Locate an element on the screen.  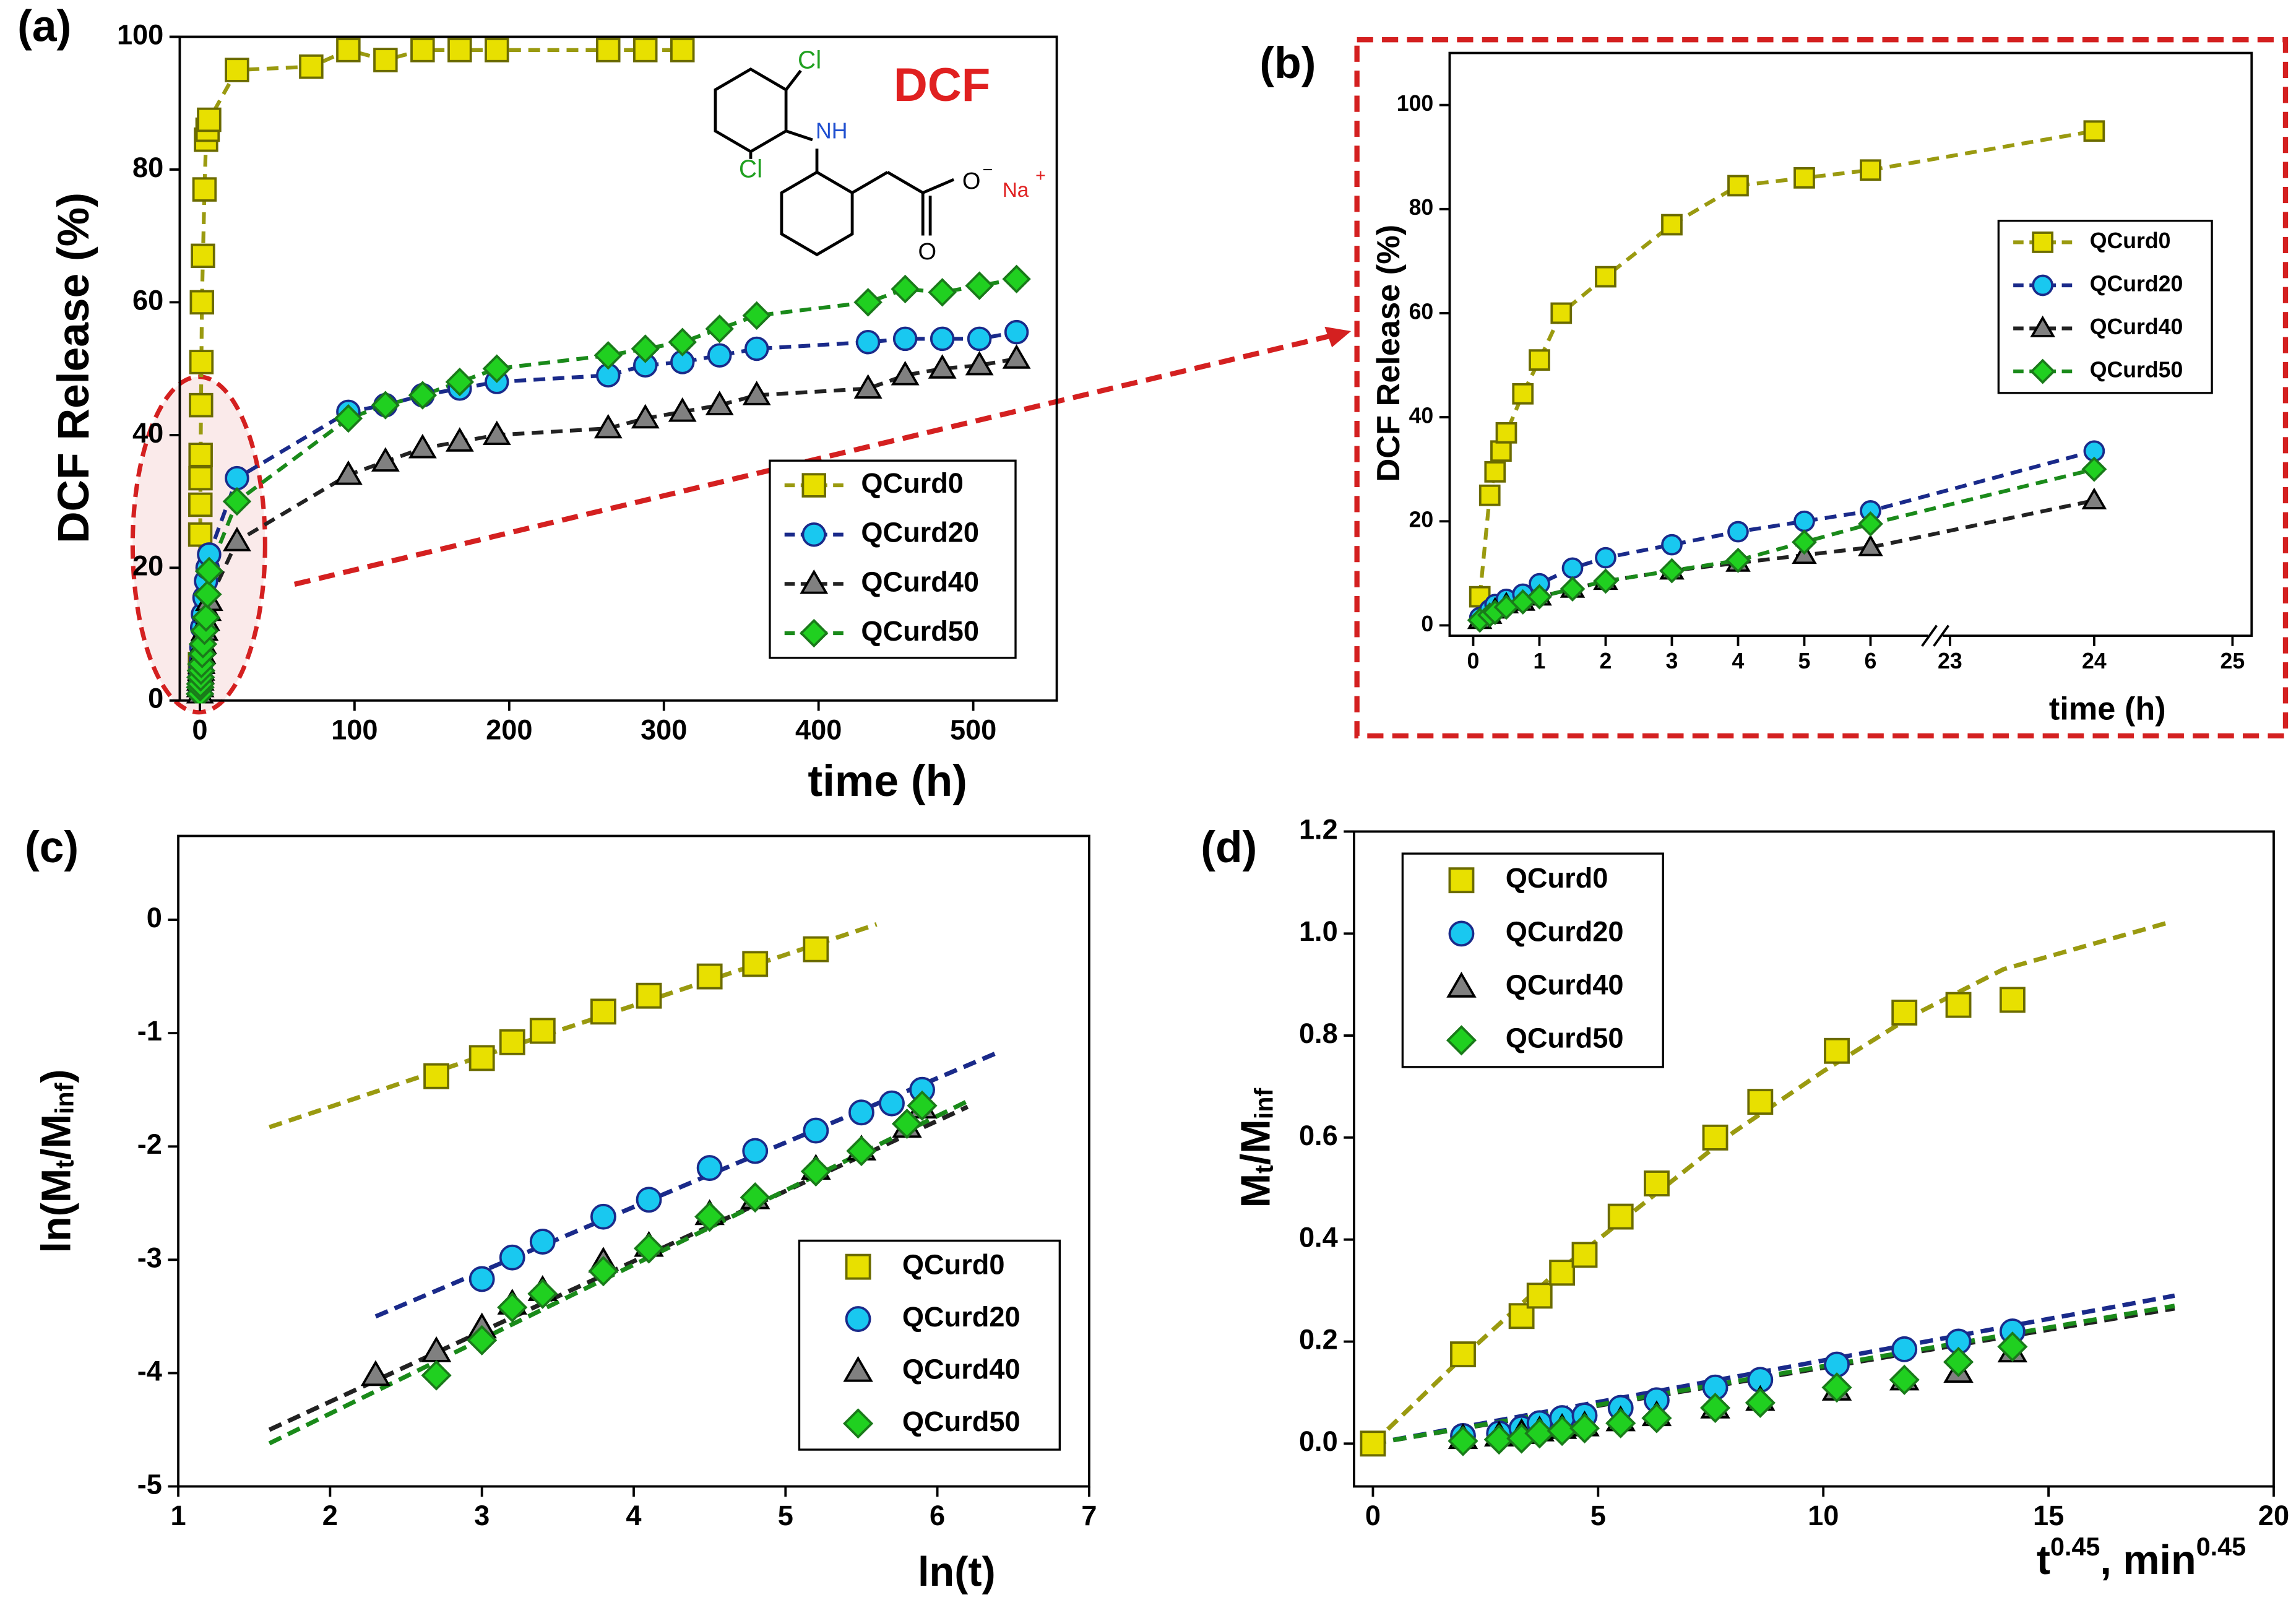
x-tick-label: 5 is located at coordinates (1598, 1515).